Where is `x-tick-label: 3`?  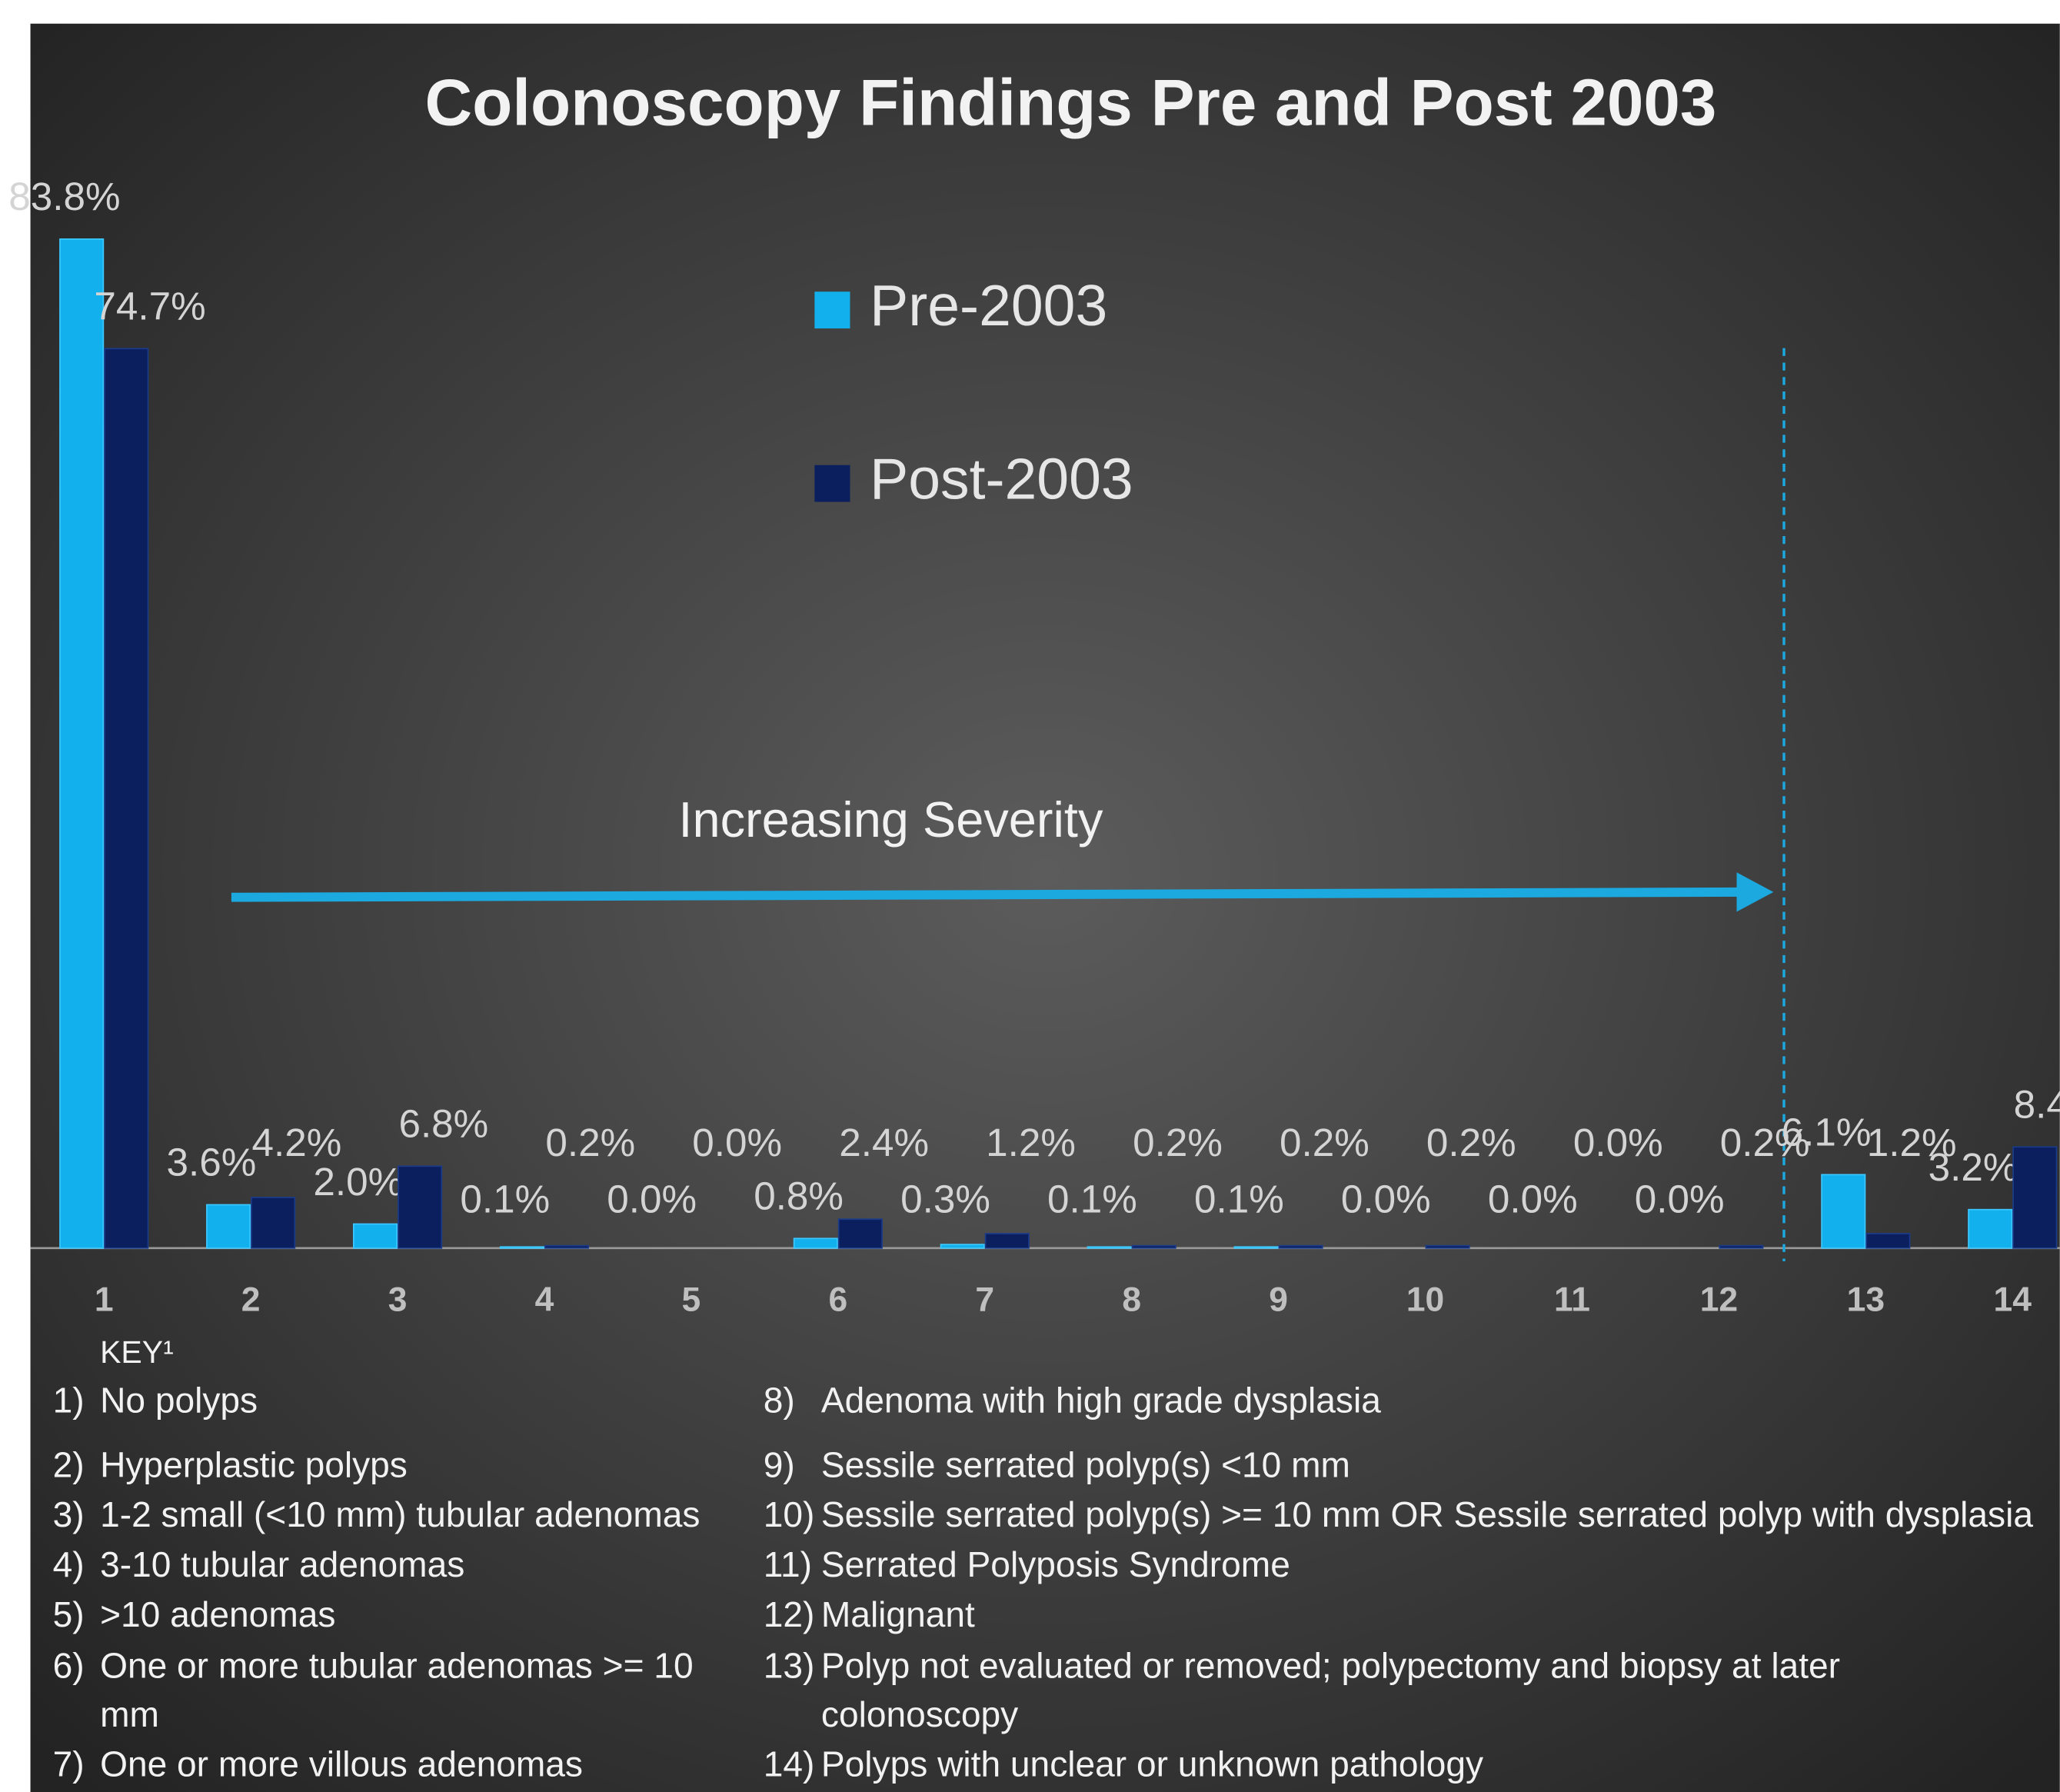
x-tick-label: 3 is located at coordinates (398, 1300).